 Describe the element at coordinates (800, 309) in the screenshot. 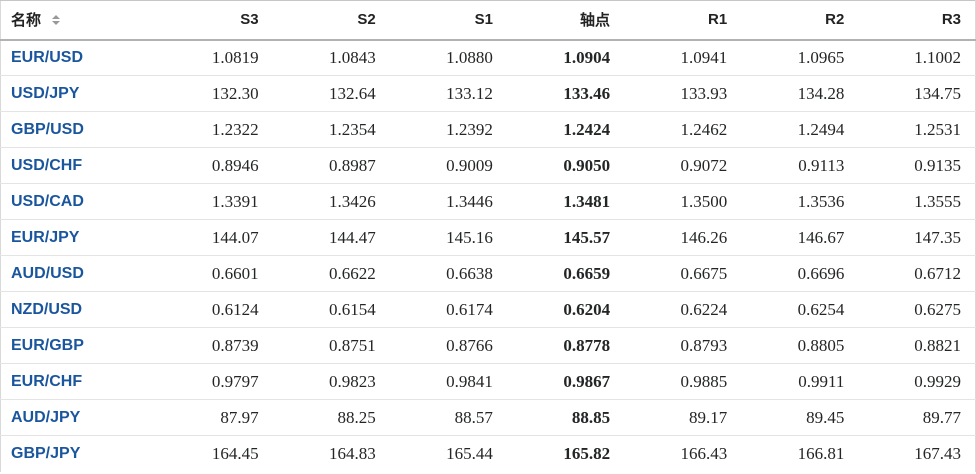

I see `value-cell: 0.6254` at that location.